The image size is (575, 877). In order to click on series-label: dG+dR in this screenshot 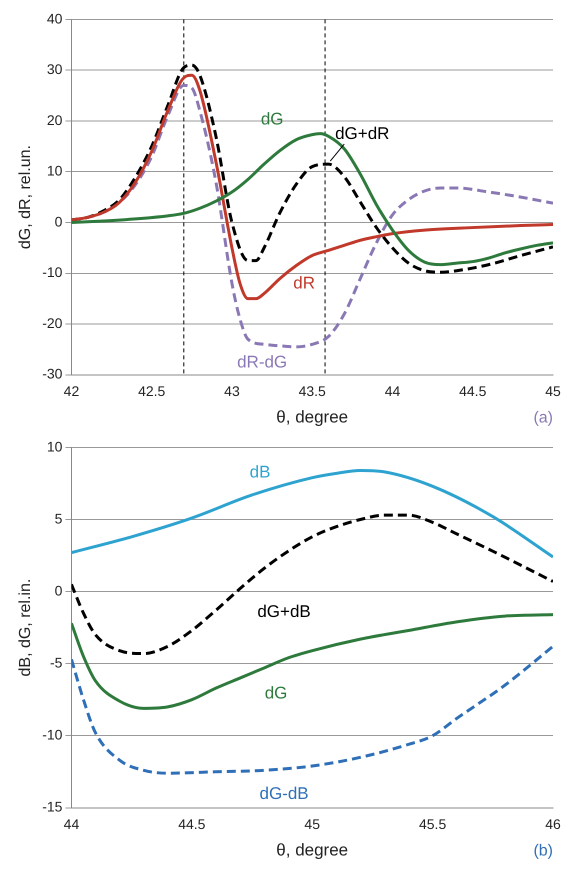, I will do `click(362, 133)`.